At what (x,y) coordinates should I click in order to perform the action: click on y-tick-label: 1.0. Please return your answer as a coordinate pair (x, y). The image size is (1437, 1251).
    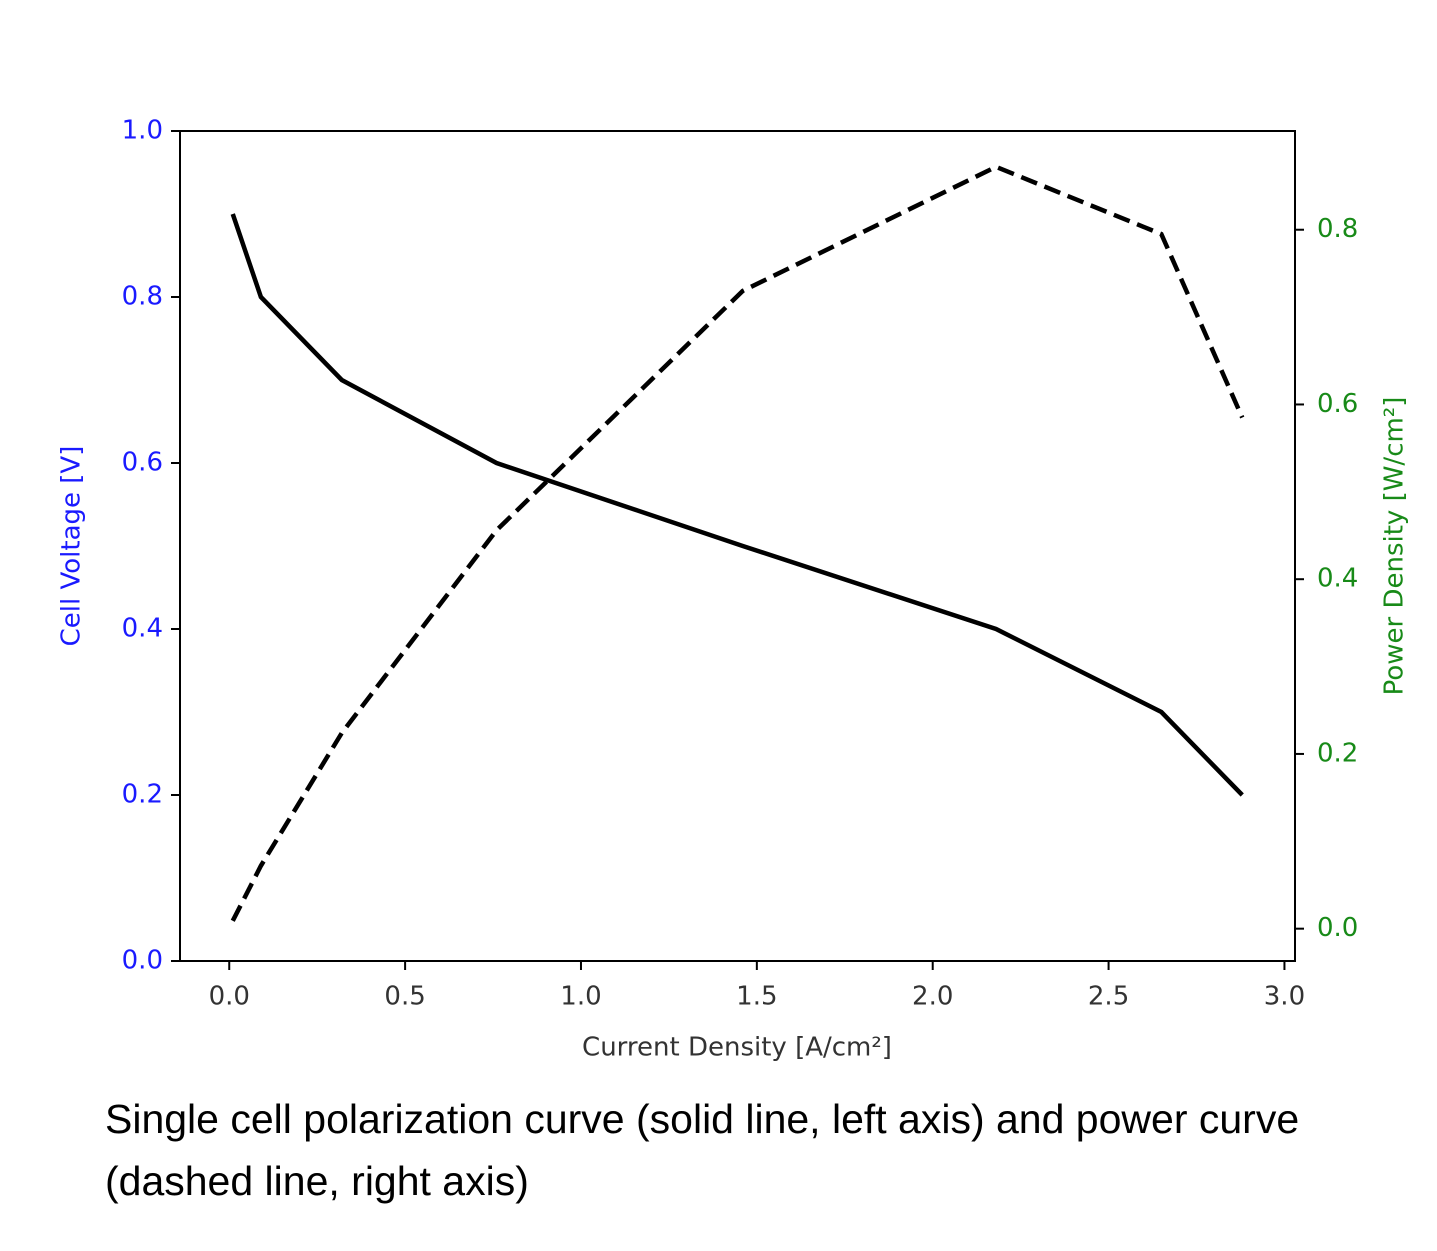
    Looking at the image, I should click on (142, 131).